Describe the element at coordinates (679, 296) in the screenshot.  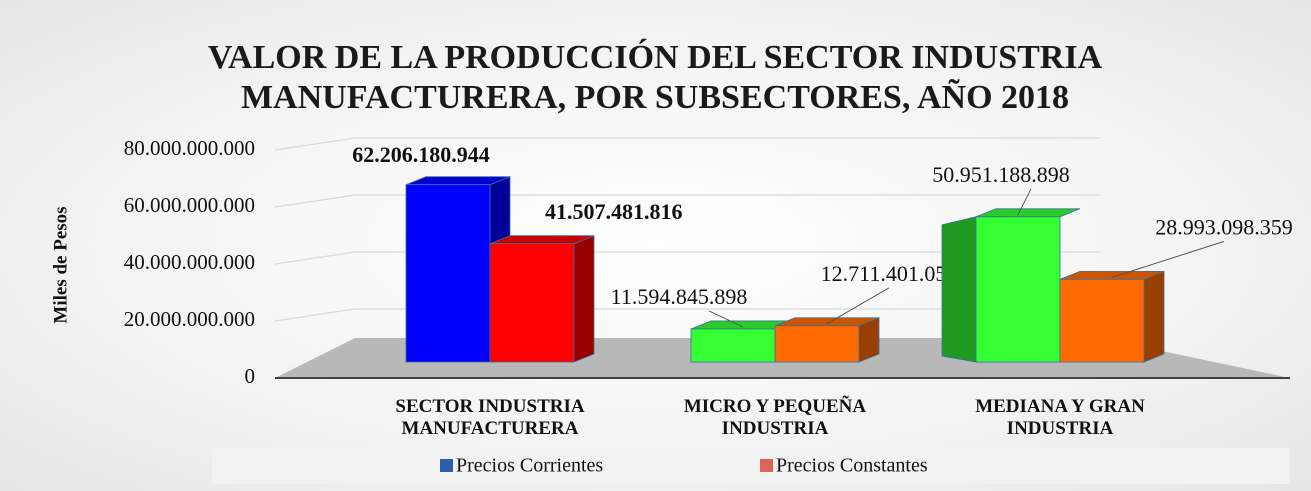
I see `value-label: 11.594.845.898` at that location.